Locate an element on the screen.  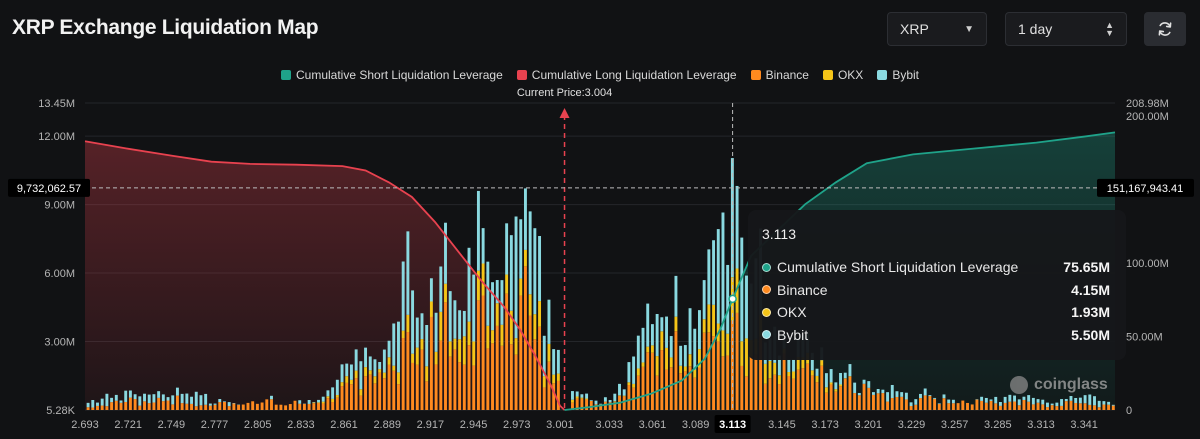
refresh-button is located at coordinates (1165, 29).